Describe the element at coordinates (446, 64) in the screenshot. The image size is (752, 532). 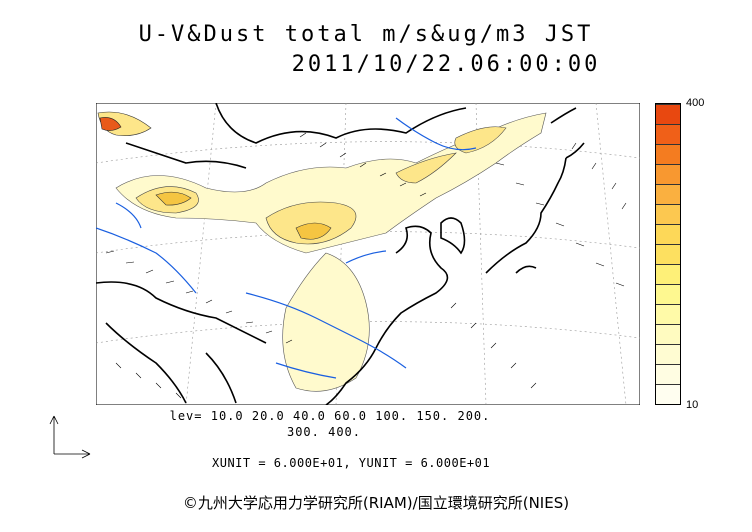
I see `map-timestamp: 2011/10/22.06:00:00` at that location.